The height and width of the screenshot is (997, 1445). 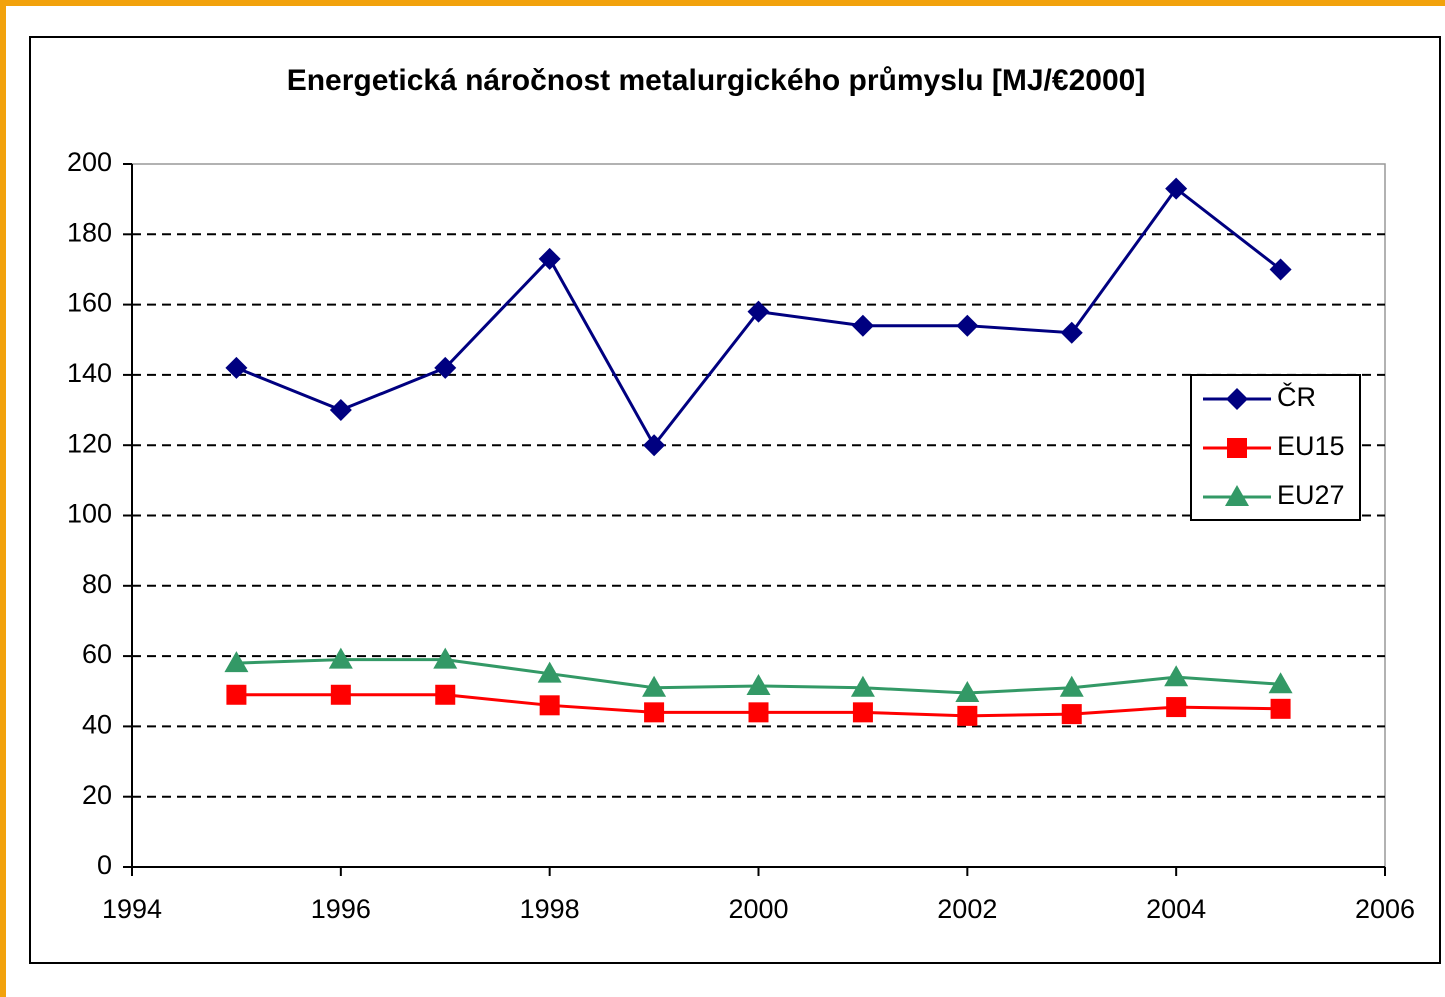 I want to click on x-tick-label: 1998, so click(x=550, y=909).